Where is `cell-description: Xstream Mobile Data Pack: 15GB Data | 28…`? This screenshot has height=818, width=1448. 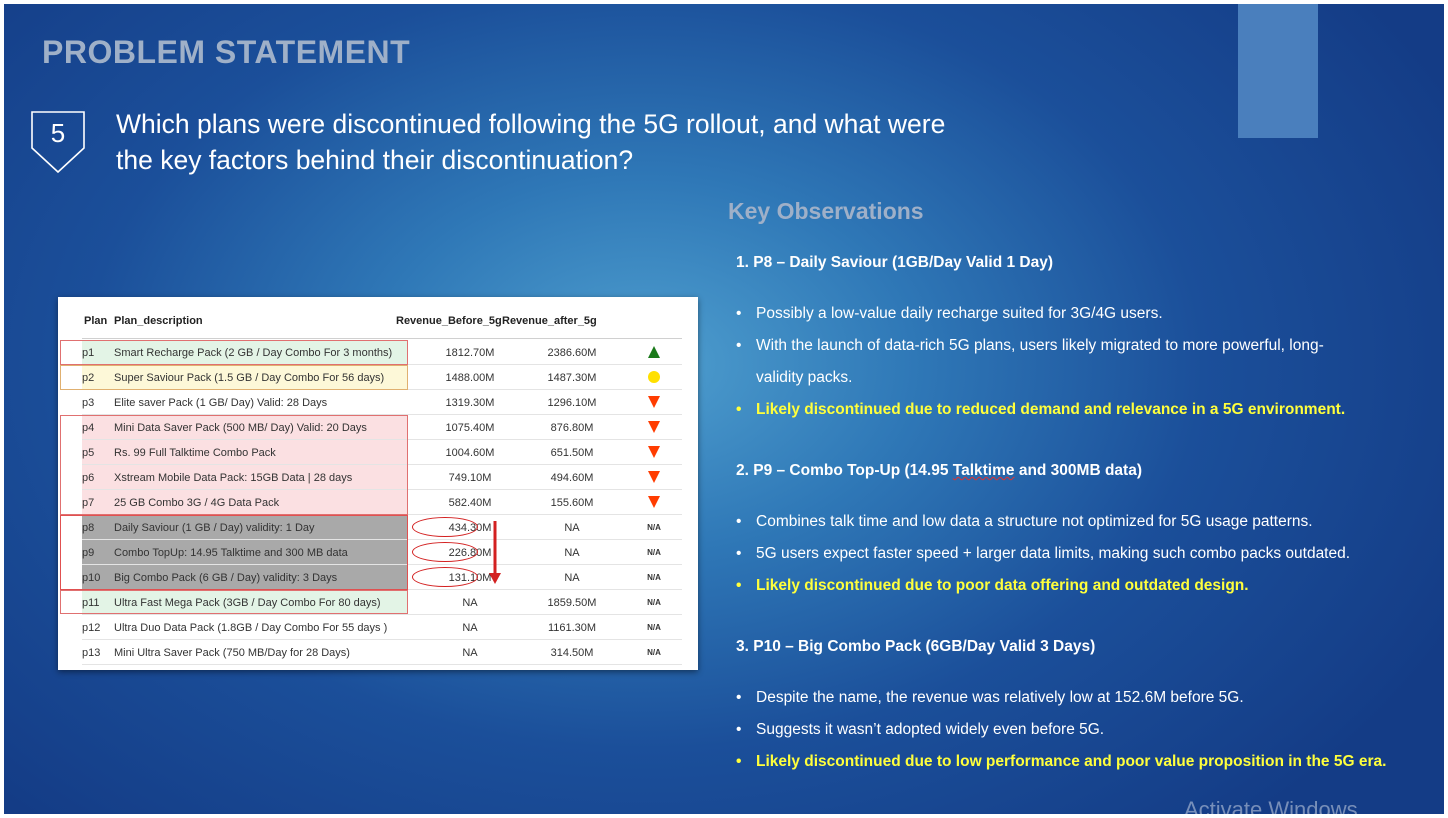 cell-description: Xstream Mobile Data Pack: 15GB Data | 28… is located at coordinates (233, 478).